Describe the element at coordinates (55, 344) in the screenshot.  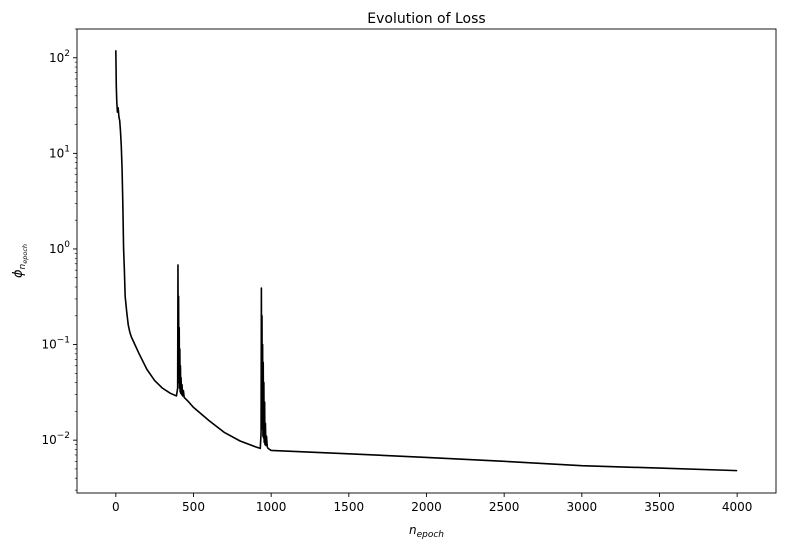
I see `y-tick-label: 10⁻¹` at that location.